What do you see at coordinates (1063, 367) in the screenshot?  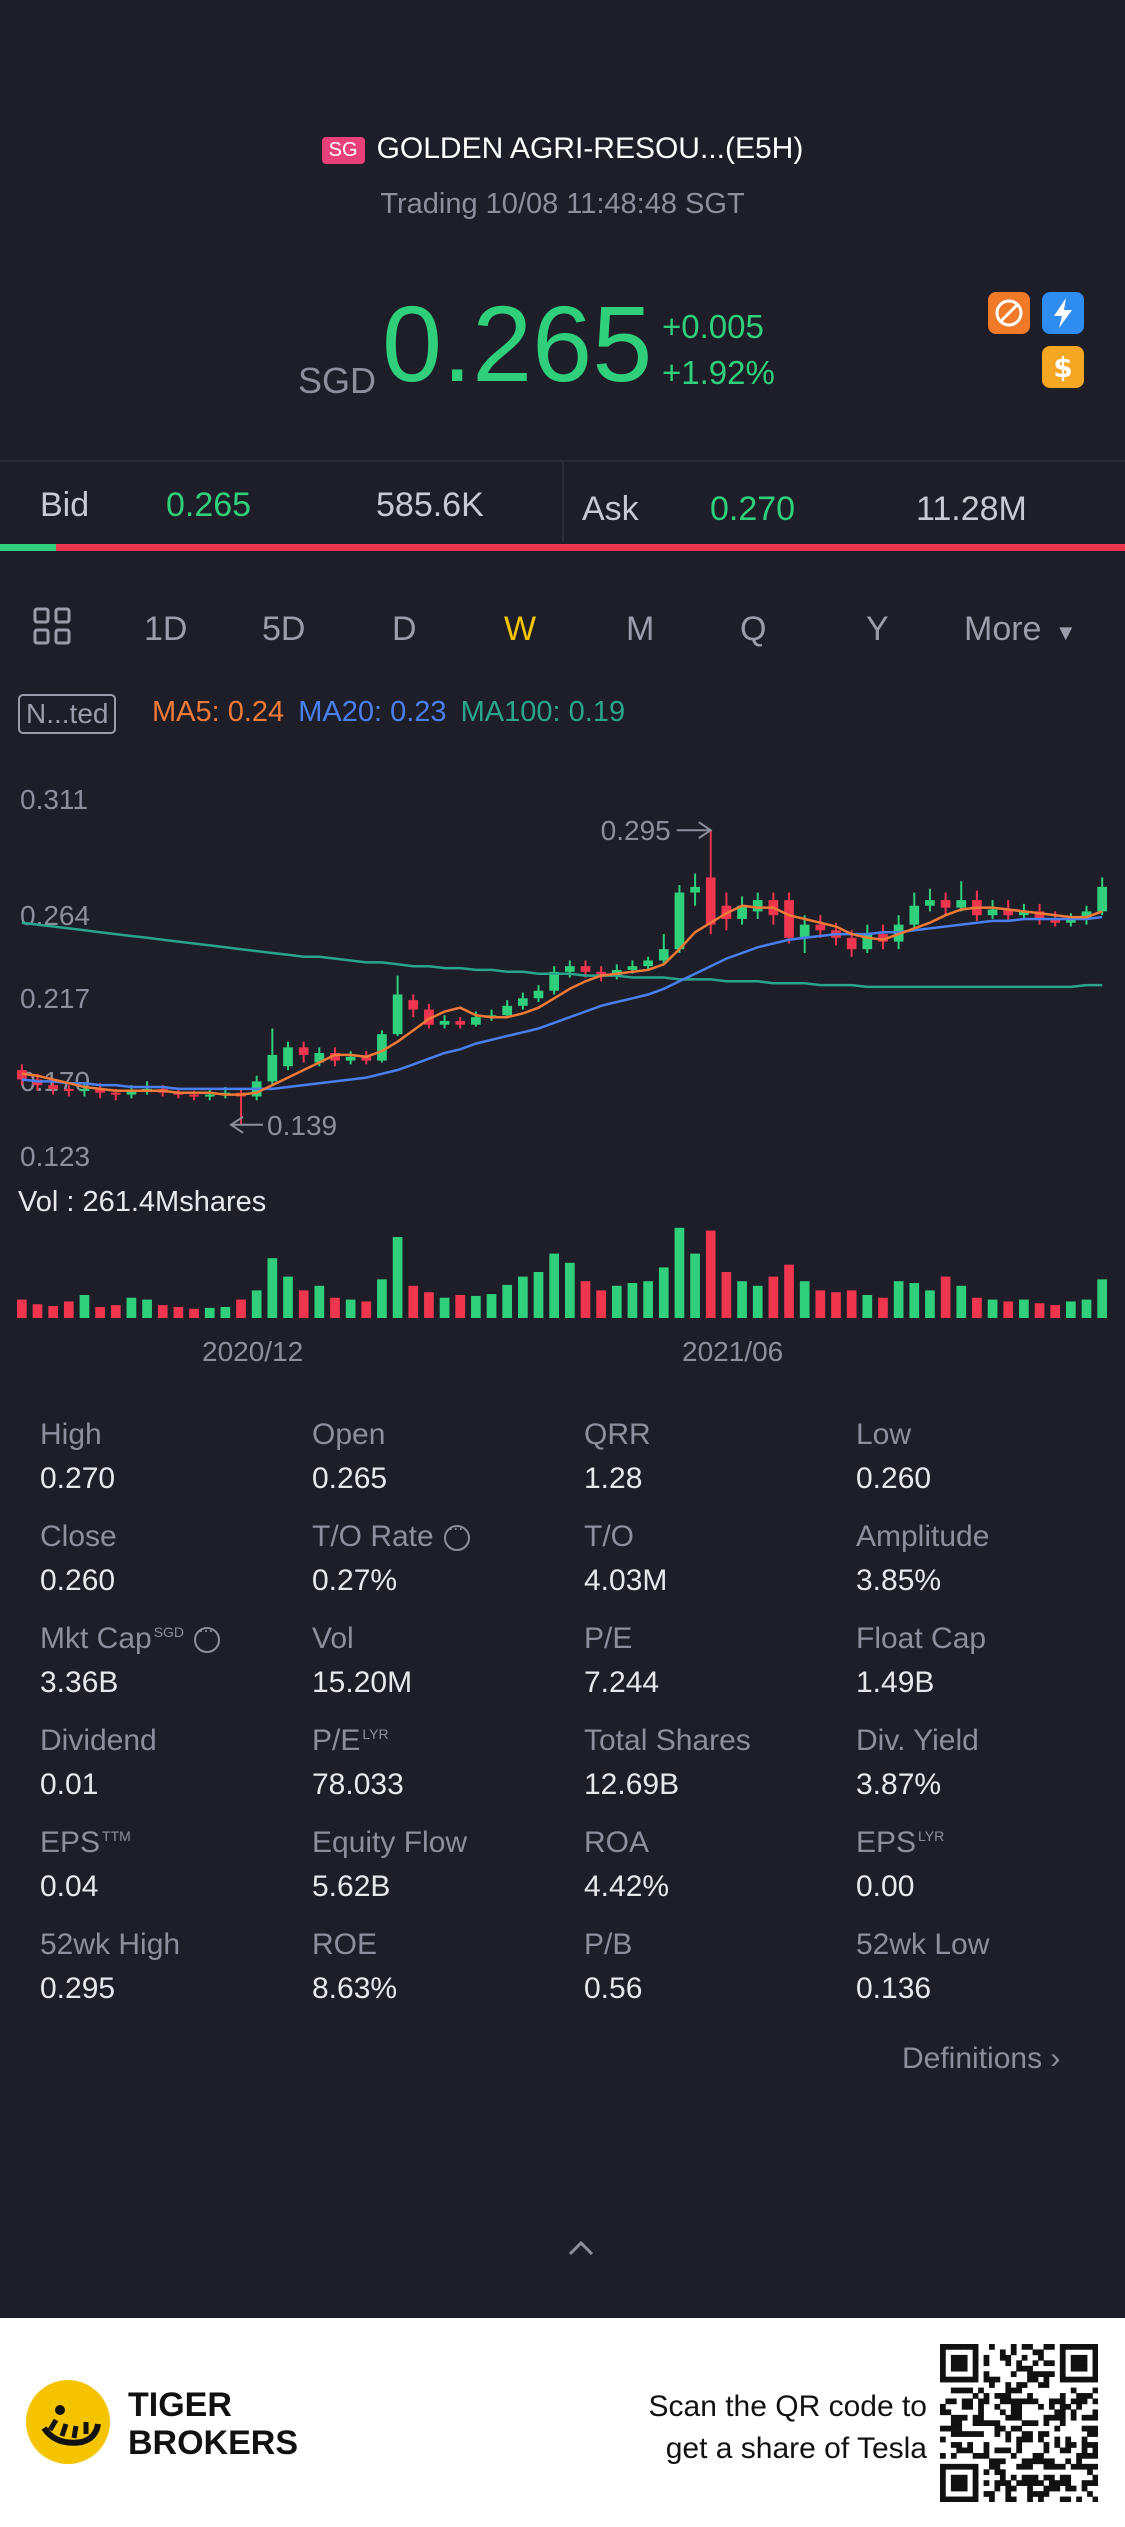 I see `dividend-icon: $` at bounding box center [1063, 367].